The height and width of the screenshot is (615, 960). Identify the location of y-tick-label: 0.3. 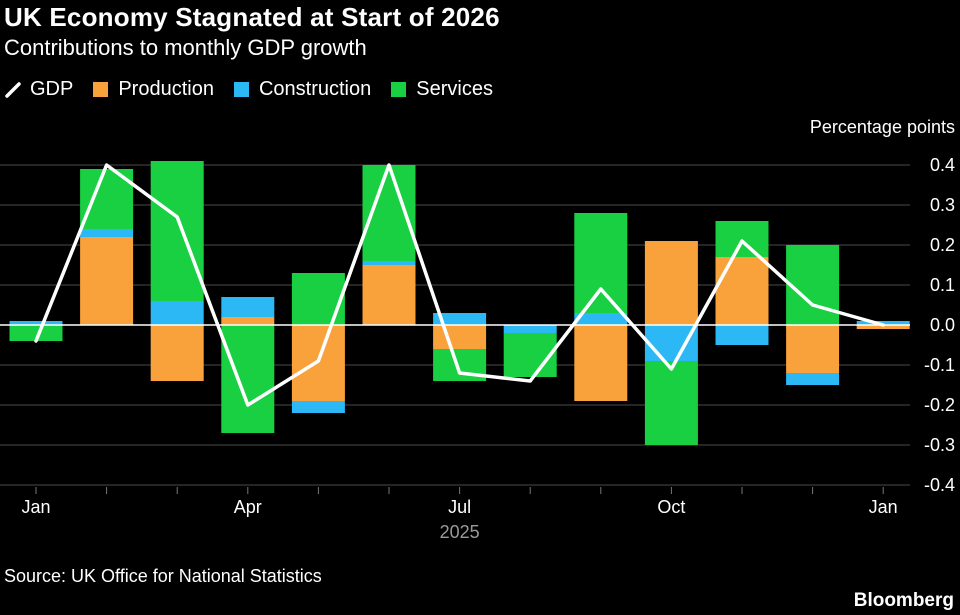
(942, 205).